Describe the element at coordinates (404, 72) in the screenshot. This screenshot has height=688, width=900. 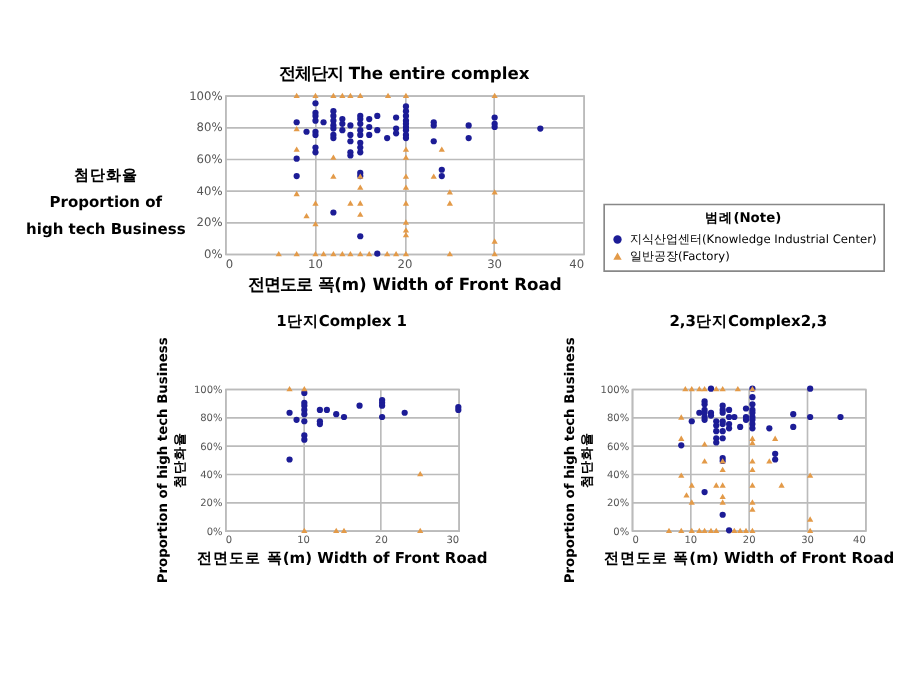
I see `chart-title: 전체단지 The entire complex` at that location.